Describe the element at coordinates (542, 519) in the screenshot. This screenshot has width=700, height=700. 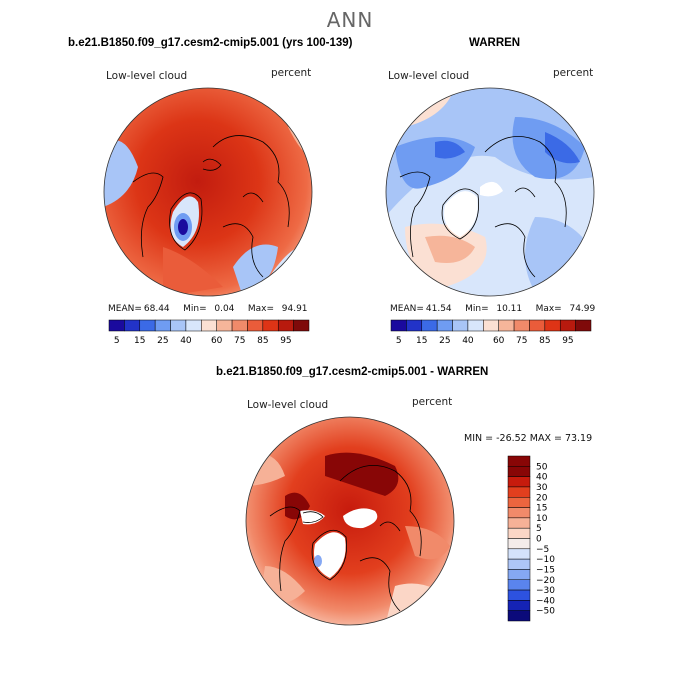
I see `panel-3-colorbar-tick-label: 10` at that location.